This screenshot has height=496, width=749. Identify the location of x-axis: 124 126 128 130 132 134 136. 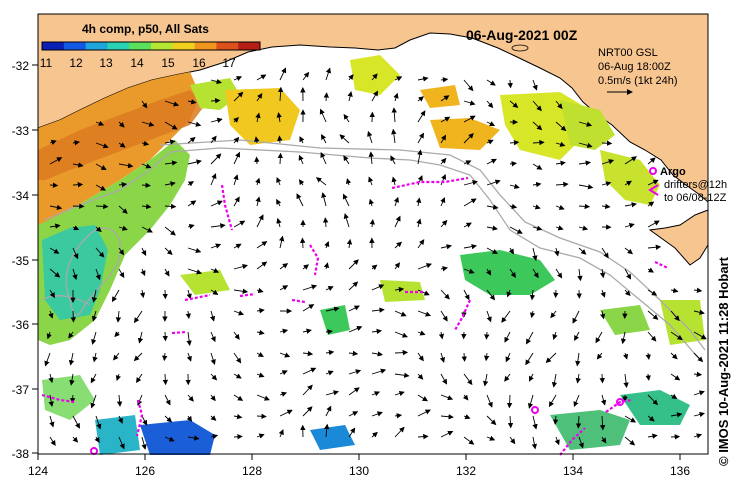
(359, 466).